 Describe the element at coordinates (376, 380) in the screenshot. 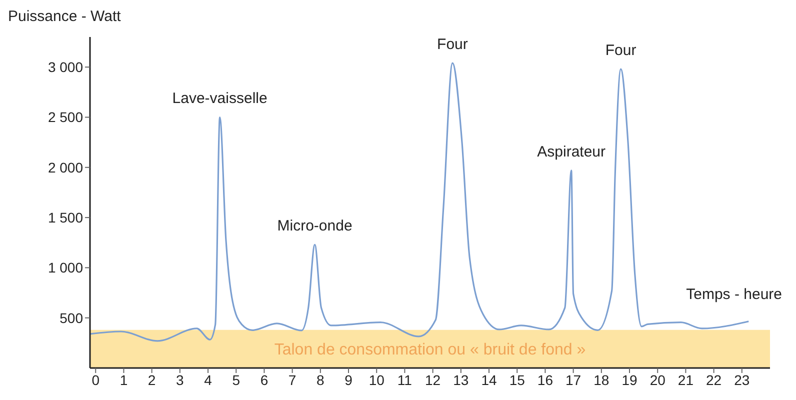

I see `x-tick-label: 10` at that location.